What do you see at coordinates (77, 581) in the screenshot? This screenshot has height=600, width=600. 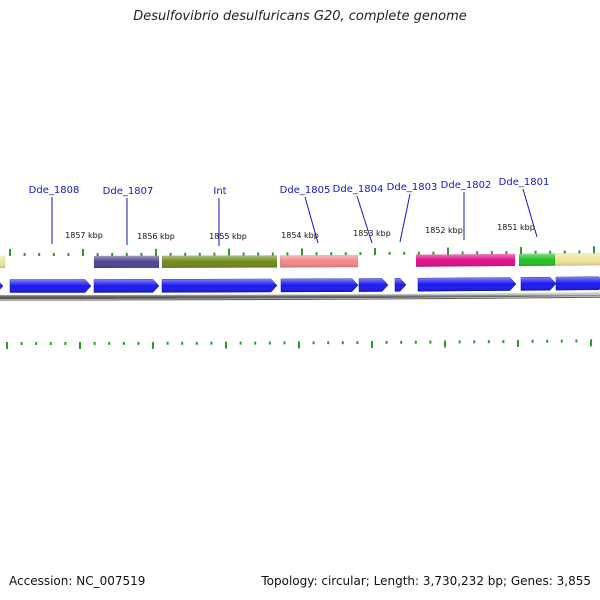 I see `accession-text: Accession: NC_007519` at bounding box center [77, 581].